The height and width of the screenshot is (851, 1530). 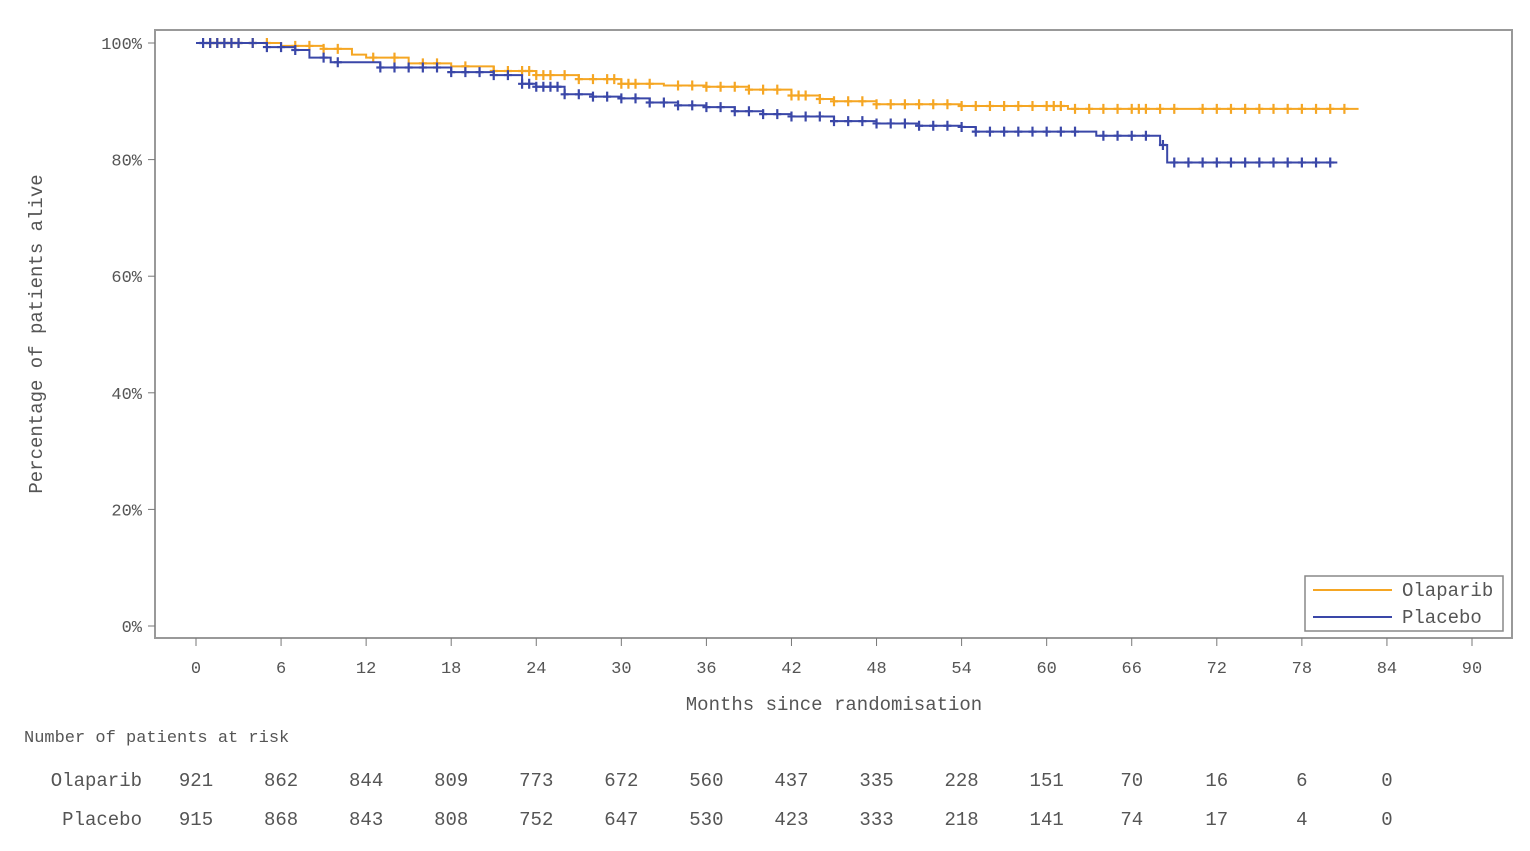 What do you see at coordinates (961, 669) in the screenshot?
I see `x-tick-label: 54` at bounding box center [961, 669].